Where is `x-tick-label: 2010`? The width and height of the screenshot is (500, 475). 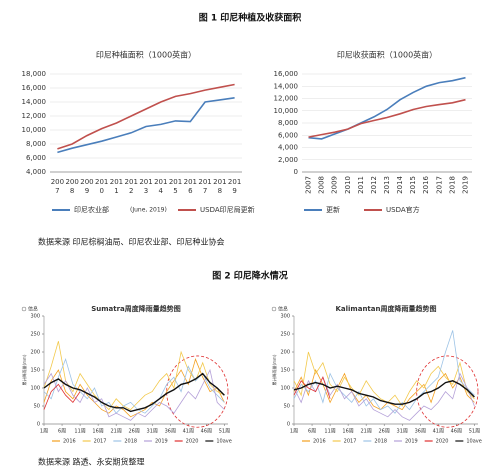
x-tick-label: 2010 is located at coordinates (348, 185).